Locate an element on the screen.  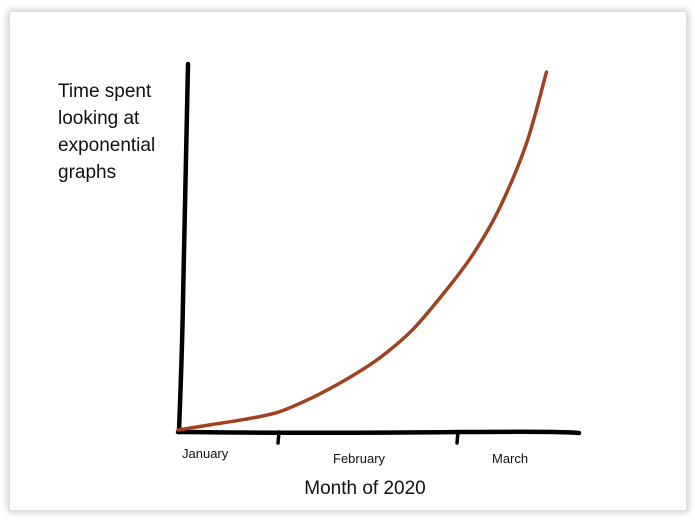
y-axis-line is located at coordinates (183, 248).